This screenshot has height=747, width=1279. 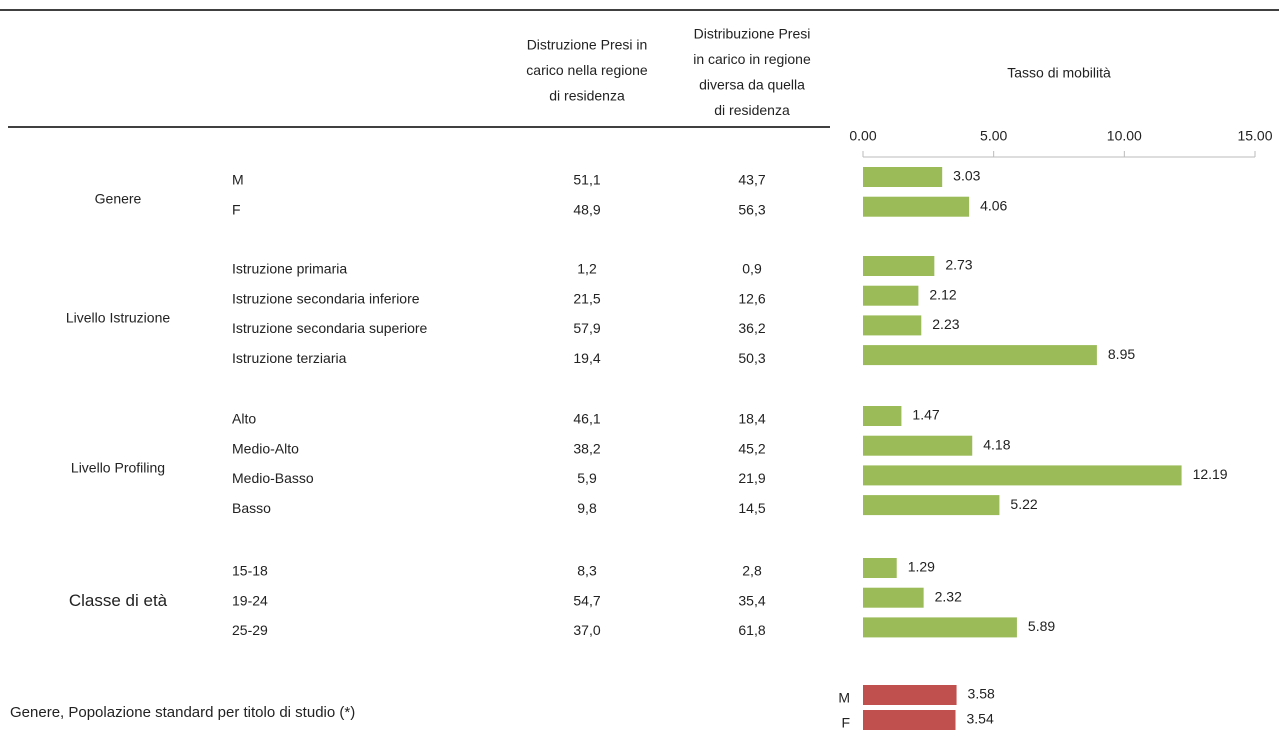 I want to click on bar-value: 1.47, so click(x=925, y=415).